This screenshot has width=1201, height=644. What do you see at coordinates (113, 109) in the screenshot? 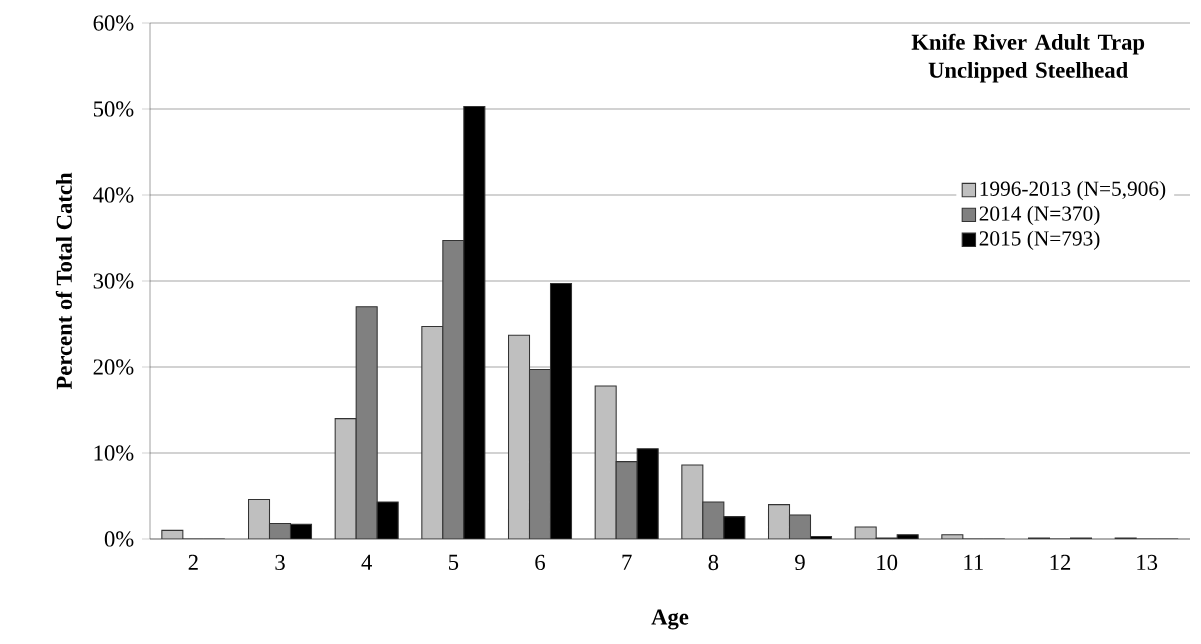
I see `y-tick-label: 50%` at bounding box center [113, 109].